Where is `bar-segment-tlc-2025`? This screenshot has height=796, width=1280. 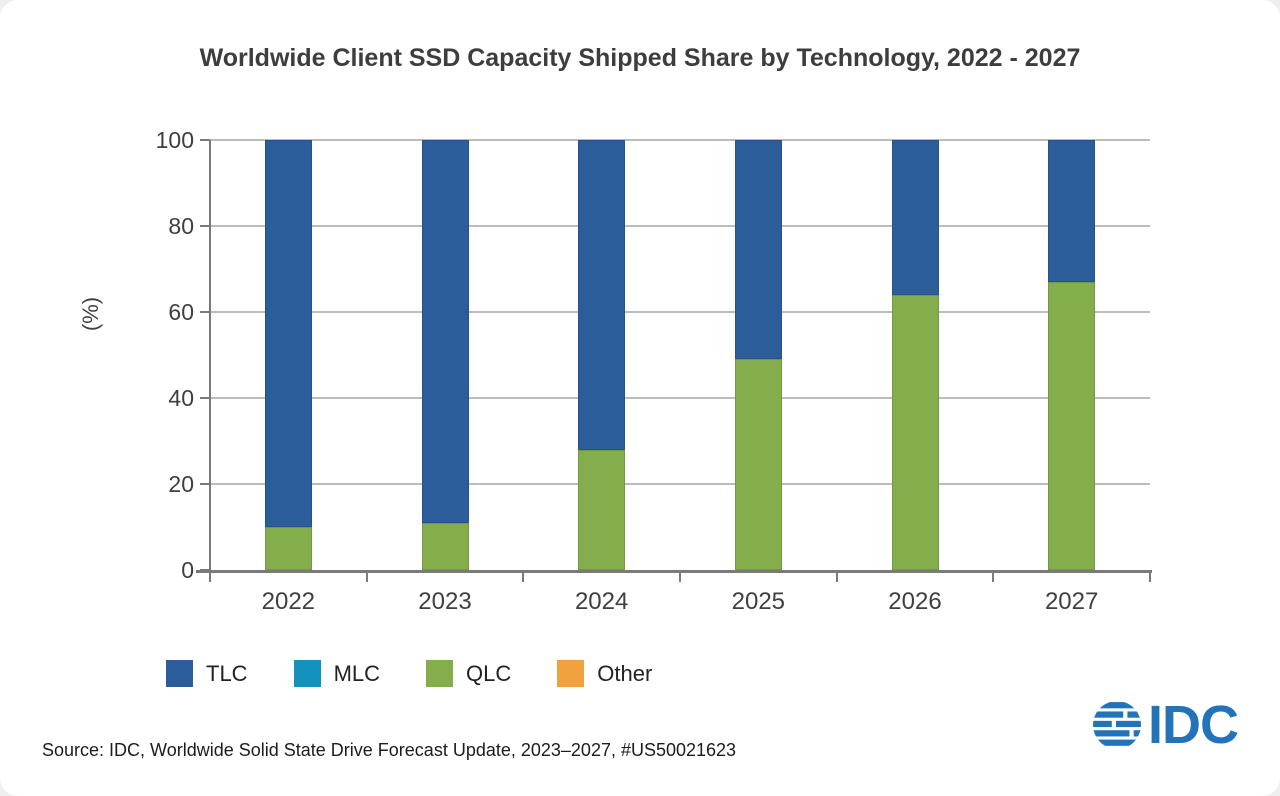 bar-segment-tlc-2025 is located at coordinates (758, 250).